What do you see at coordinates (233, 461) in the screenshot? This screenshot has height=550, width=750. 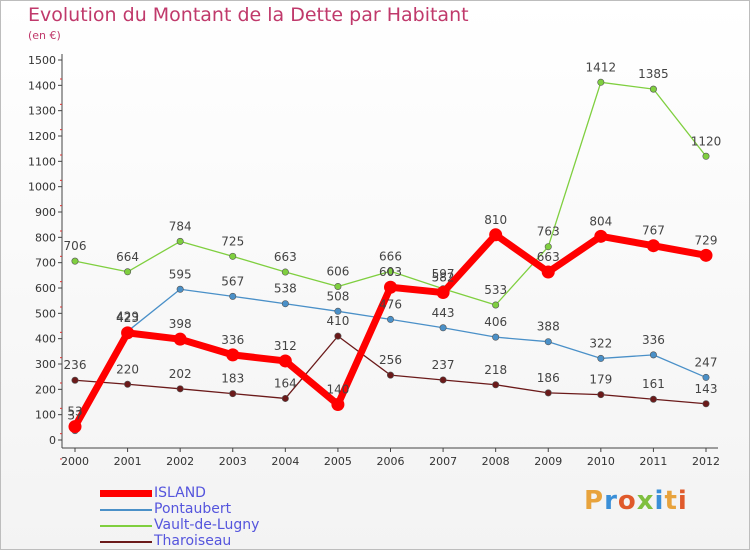 I see `x-tick-label: 2003` at bounding box center [233, 461].